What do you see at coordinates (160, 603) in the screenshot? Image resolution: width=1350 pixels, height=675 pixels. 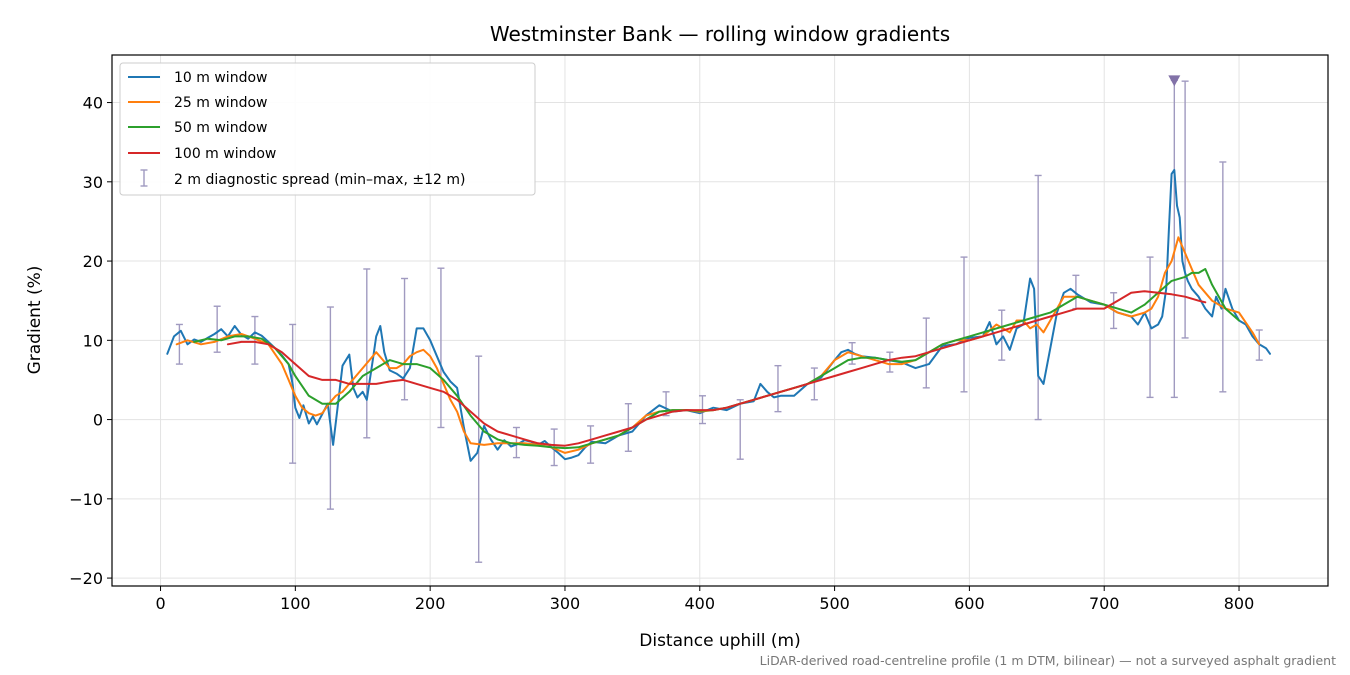 I see `x-tick-label: 0` at bounding box center [160, 603].